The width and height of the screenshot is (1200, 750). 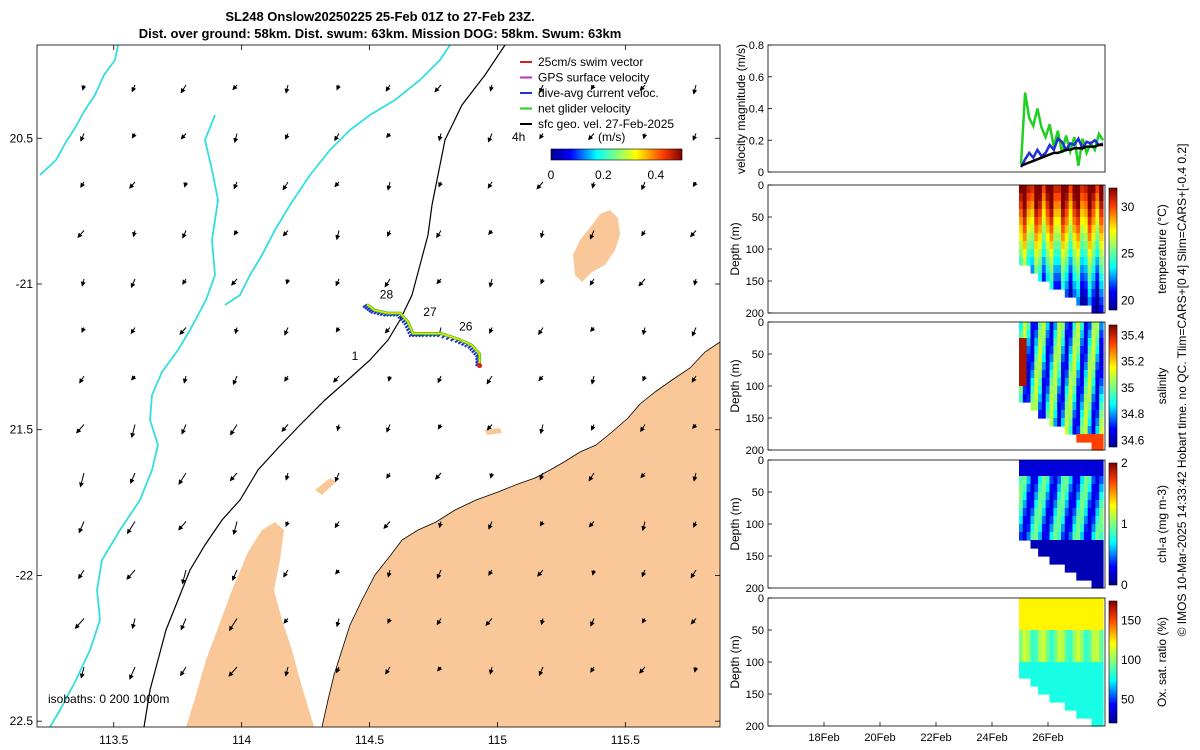 I want to click on profile-colorbar, so click(x=1113, y=249).